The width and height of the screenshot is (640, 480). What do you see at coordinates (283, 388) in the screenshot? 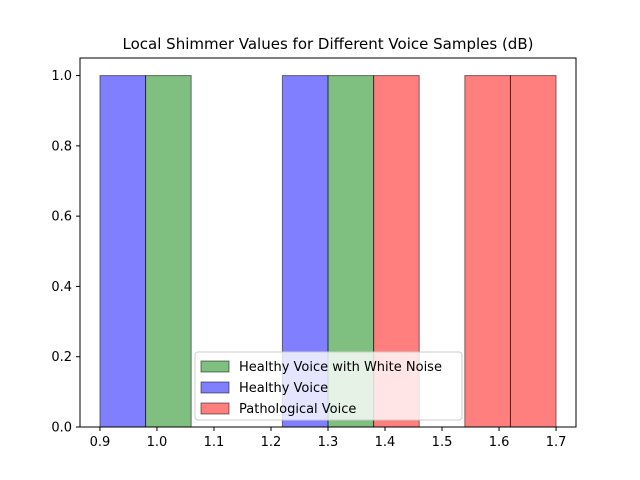
I see `legend-label: Healthy Voice` at bounding box center [283, 388].